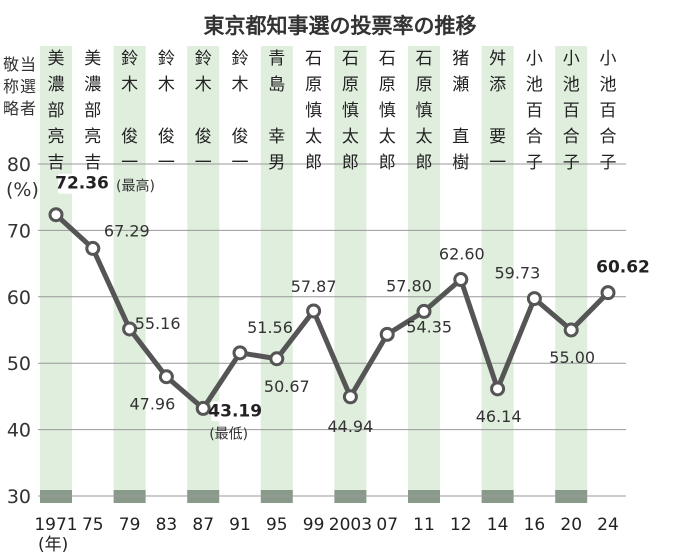 The image size is (681, 556). What do you see at coordinates (53, 545) in the screenshot?
I see `x-axis-unit: (年)` at bounding box center [53, 545].